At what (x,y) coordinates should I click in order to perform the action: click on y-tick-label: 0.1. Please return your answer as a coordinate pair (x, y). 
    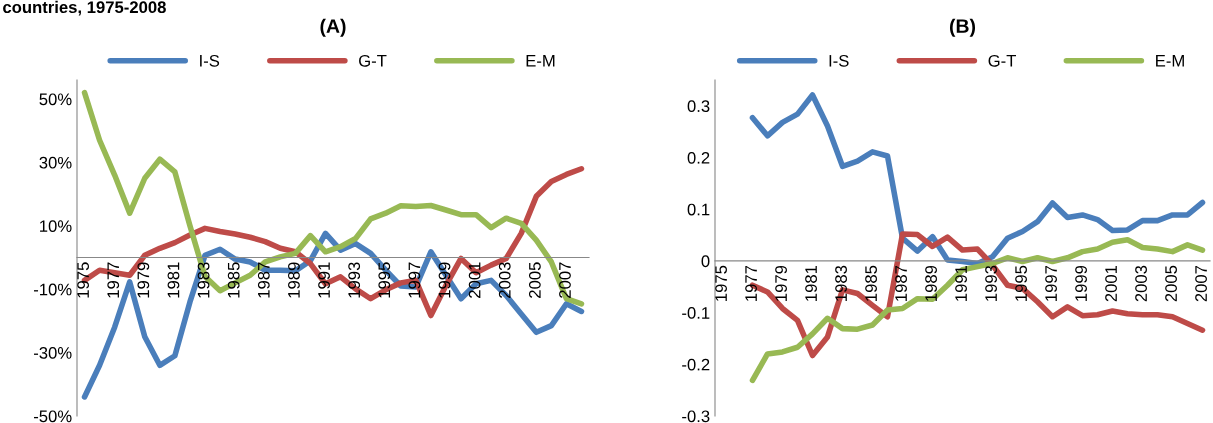
    Looking at the image, I should click on (698, 209).